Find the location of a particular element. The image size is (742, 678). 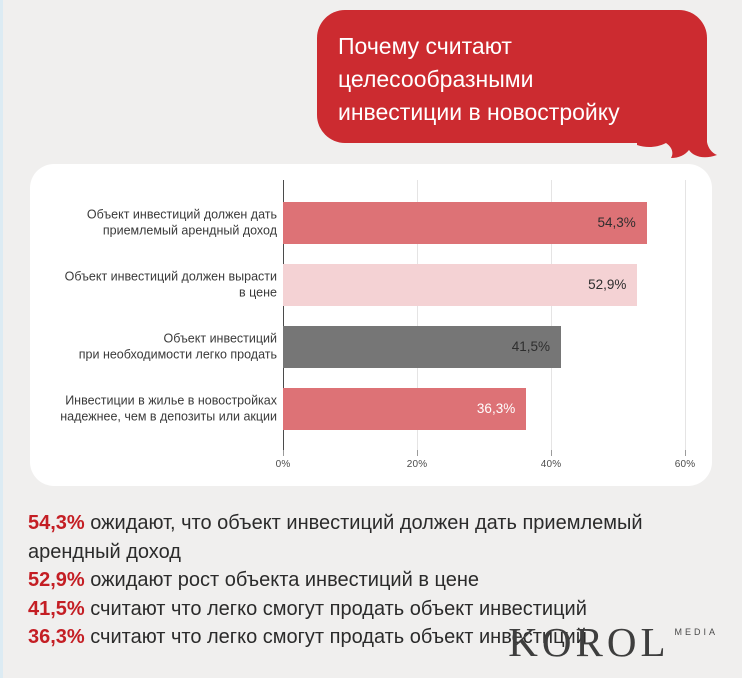

logo-wordmark: KOROL is located at coordinates (589, 642).